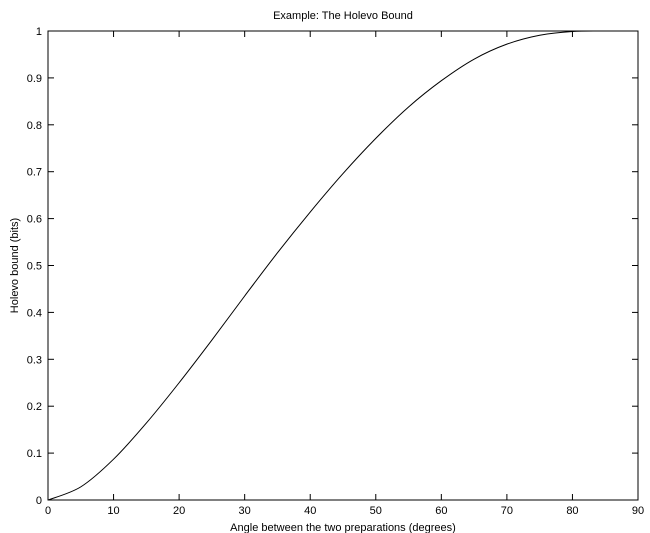  What do you see at coordinates (39, 32) in the screenshot?
I see `y-tick-label: 1` at bounding box center [39, 32].